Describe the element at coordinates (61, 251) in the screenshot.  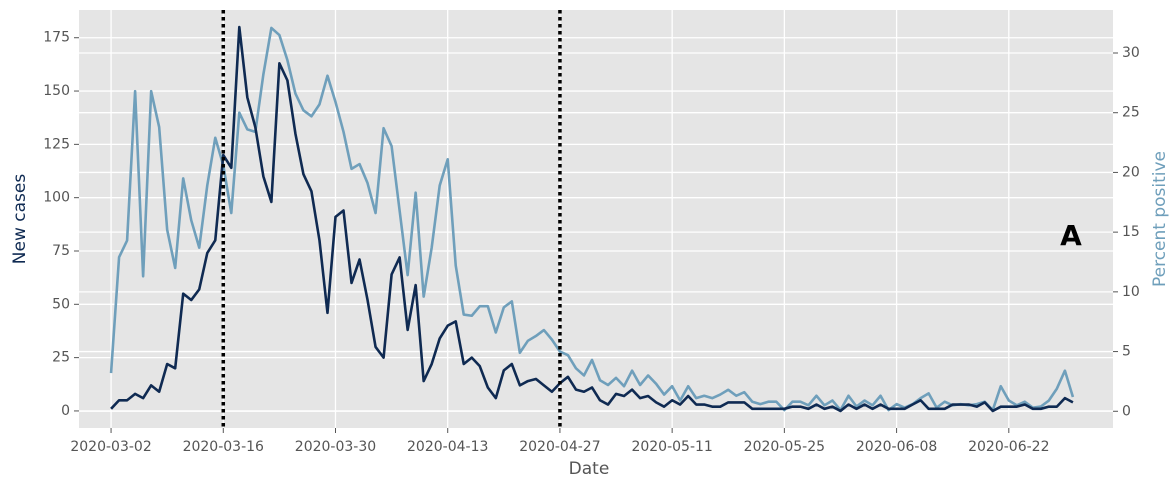
I see `y-tick-label: 75` at that location.